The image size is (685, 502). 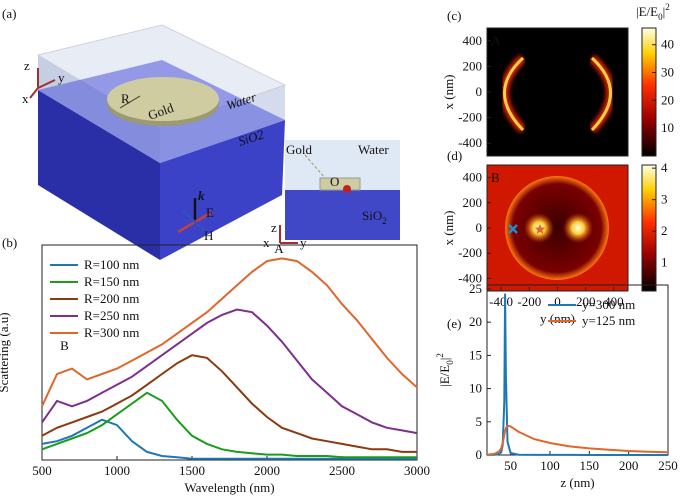 What do you see at coordinates (201, 195) in the screenshot?
I see `k-label: k` at bounding box center [201, 195].